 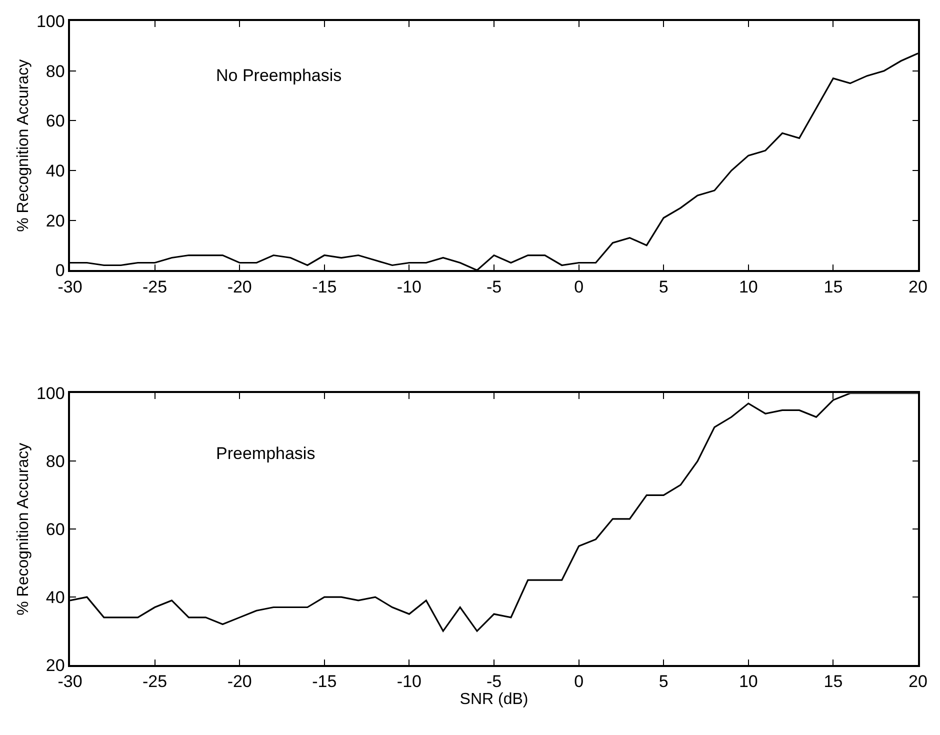 What do you see at coordinates (266, 453) in the screenshot?
I see `annotation: Preemphasis` at bounding box center [266, 453].